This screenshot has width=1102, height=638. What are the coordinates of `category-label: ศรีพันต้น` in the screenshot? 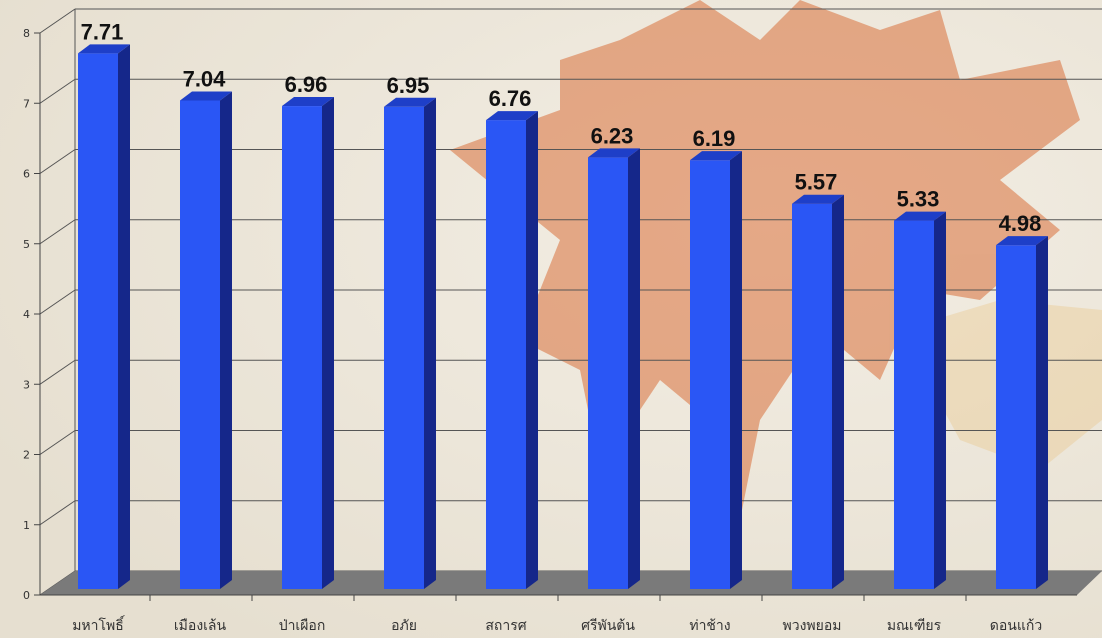 It's located at (608, 626).